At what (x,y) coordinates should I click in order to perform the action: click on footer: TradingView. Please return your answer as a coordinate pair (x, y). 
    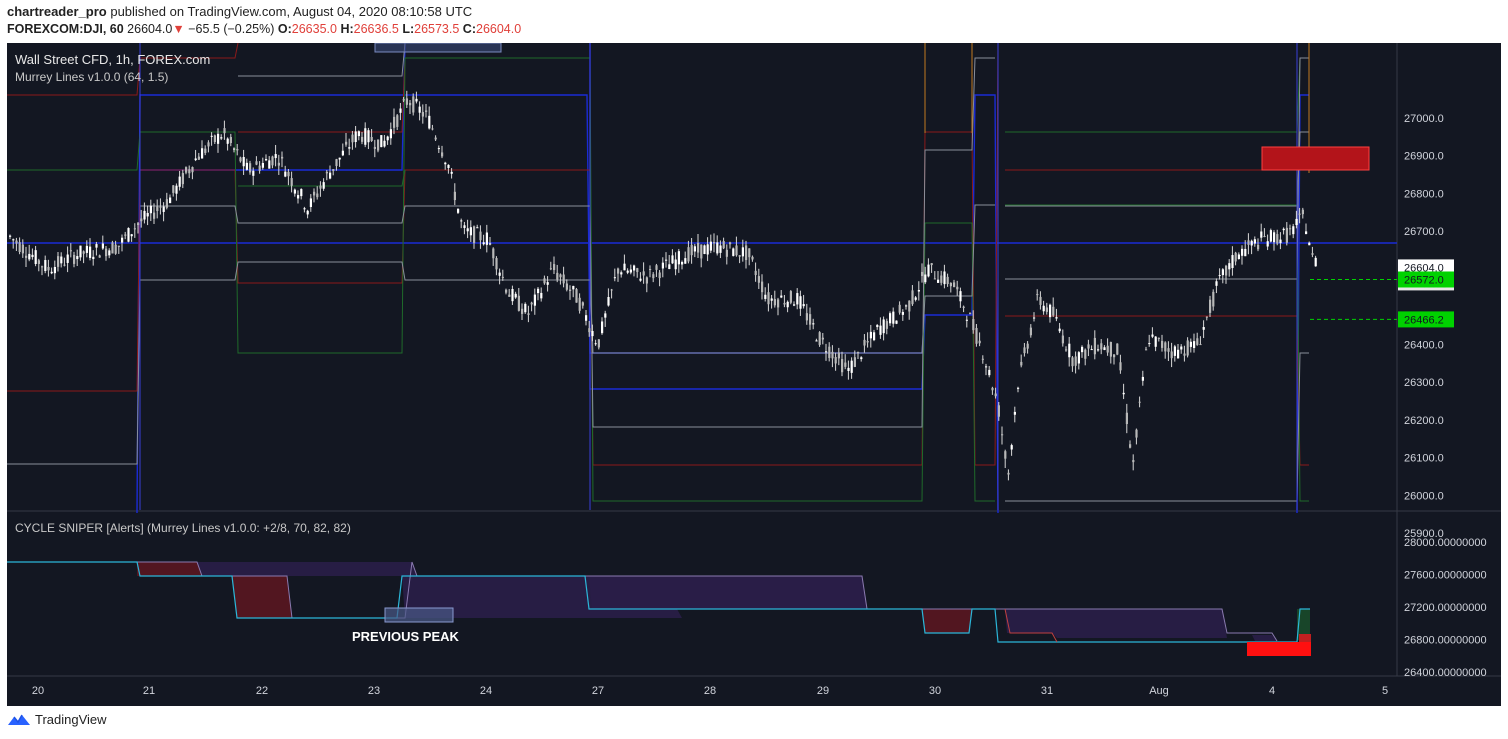
    Looking at the image, I should click on (57, 719).